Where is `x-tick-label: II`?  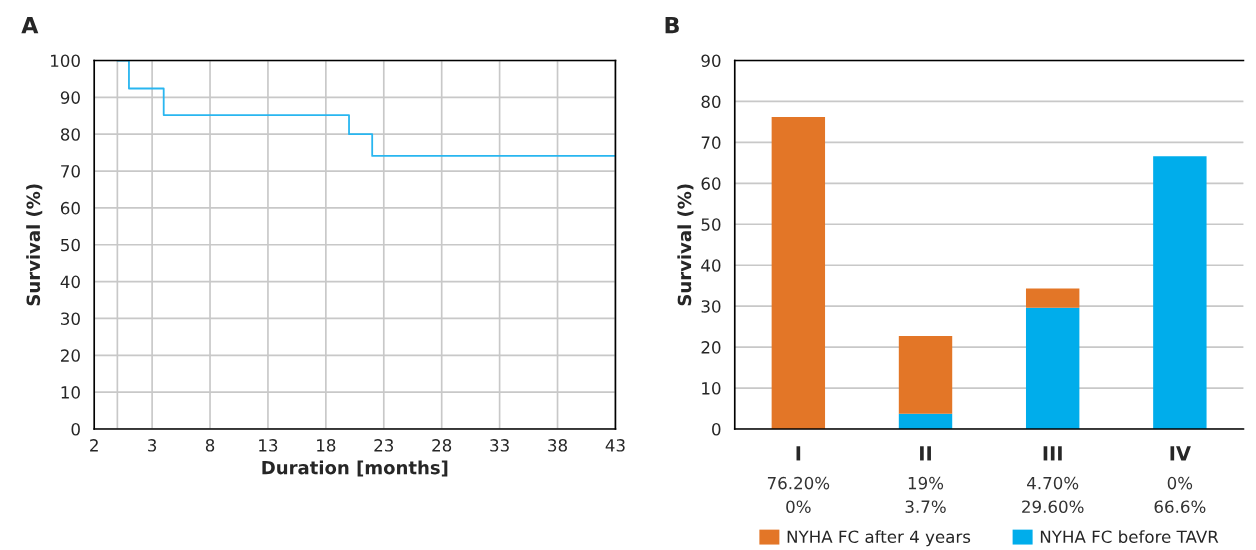 x-tick-label: II is located at coordinates (925, 453).